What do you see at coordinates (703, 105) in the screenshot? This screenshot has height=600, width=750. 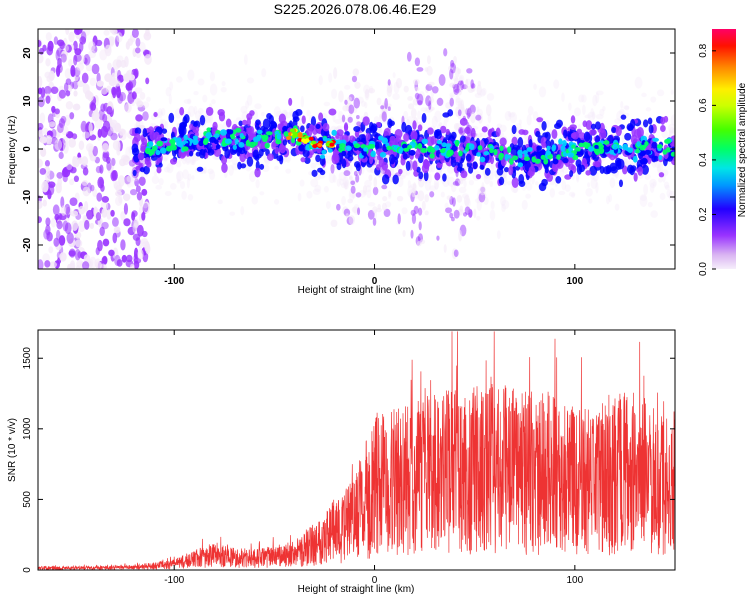 I see `colorbar-tick-label: 0.6` at bounding box center [703, 105].